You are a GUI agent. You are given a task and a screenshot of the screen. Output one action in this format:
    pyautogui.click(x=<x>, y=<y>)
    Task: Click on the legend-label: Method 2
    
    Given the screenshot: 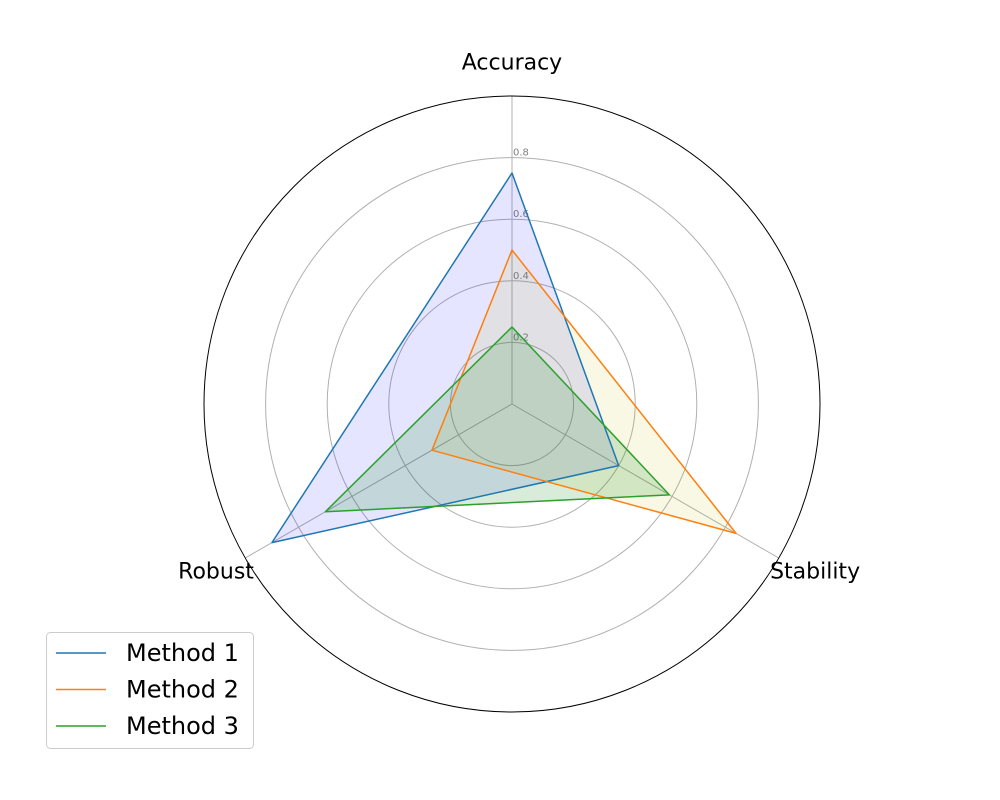 What is the action you would take?
    pyautogui.click(x=182, y=690)
    